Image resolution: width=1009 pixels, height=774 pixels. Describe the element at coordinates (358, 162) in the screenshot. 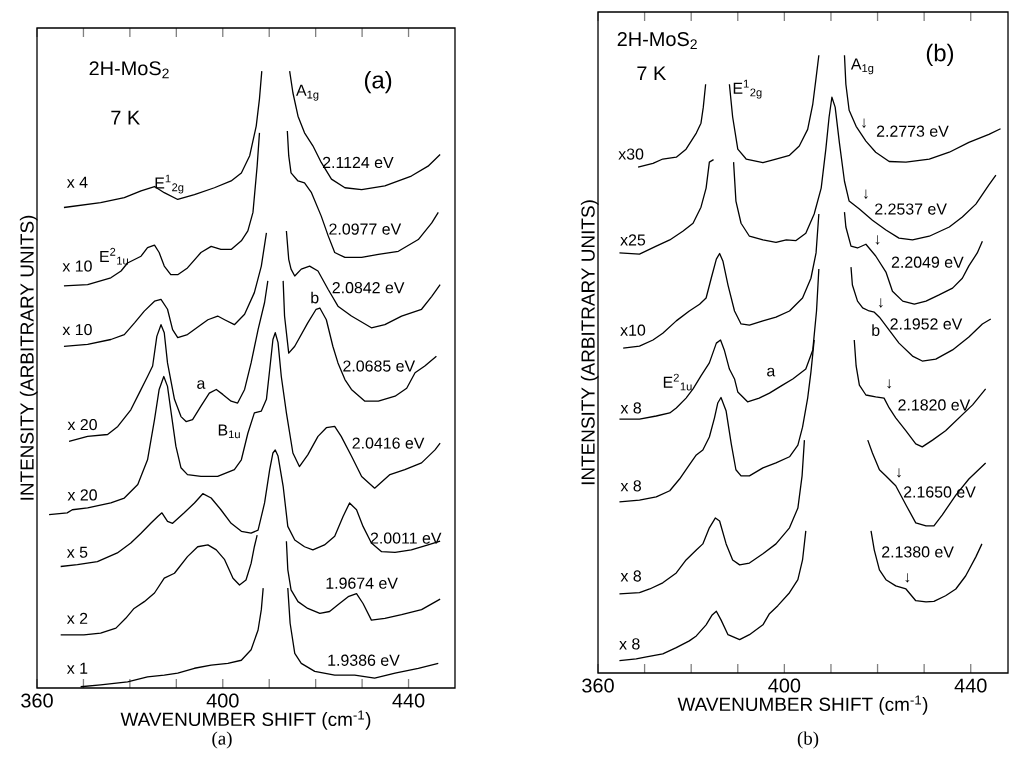

I see `annotation: 2.1124 eV` at that location.